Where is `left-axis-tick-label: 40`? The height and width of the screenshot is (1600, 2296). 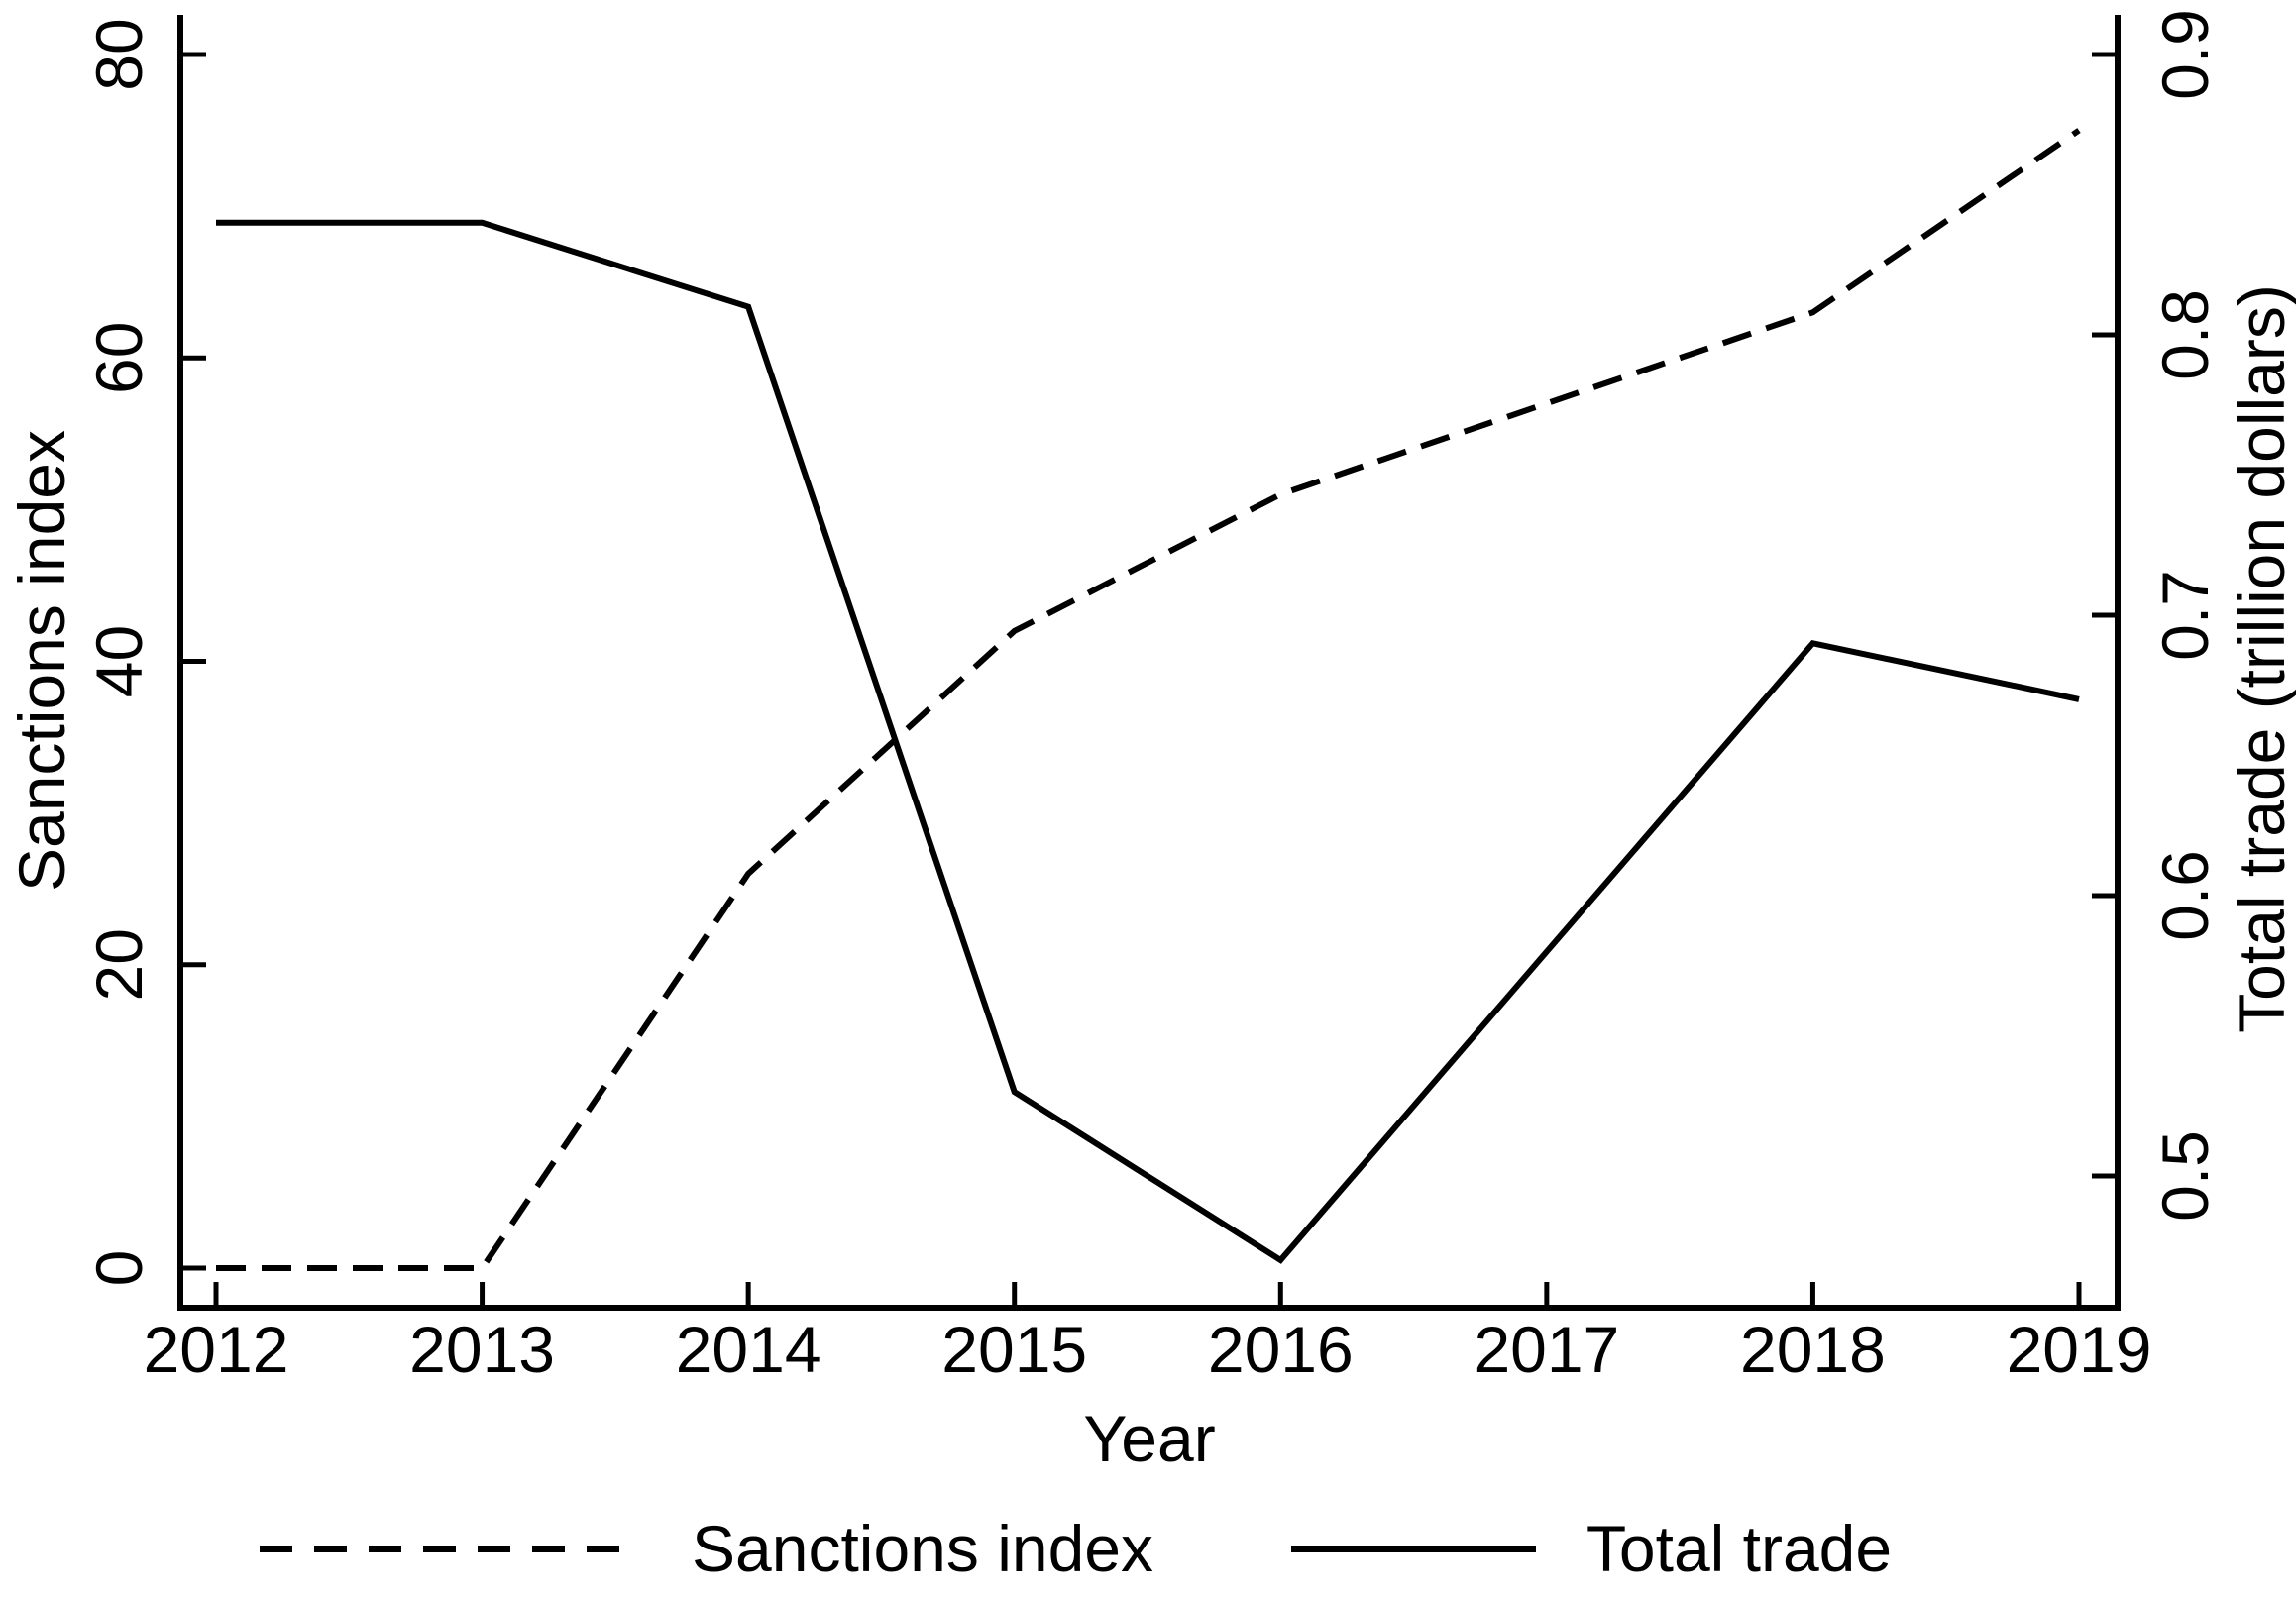 left-axis-tick-label: 40 is located at coordinates (119, 661).